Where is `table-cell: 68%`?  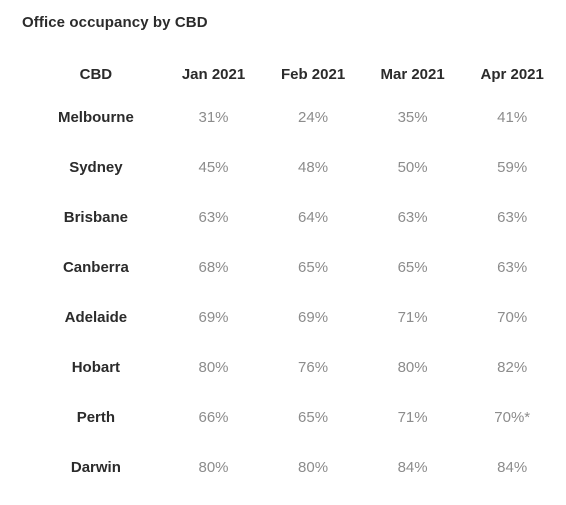
table-cell: 68% is located at coordinates (213, 267).